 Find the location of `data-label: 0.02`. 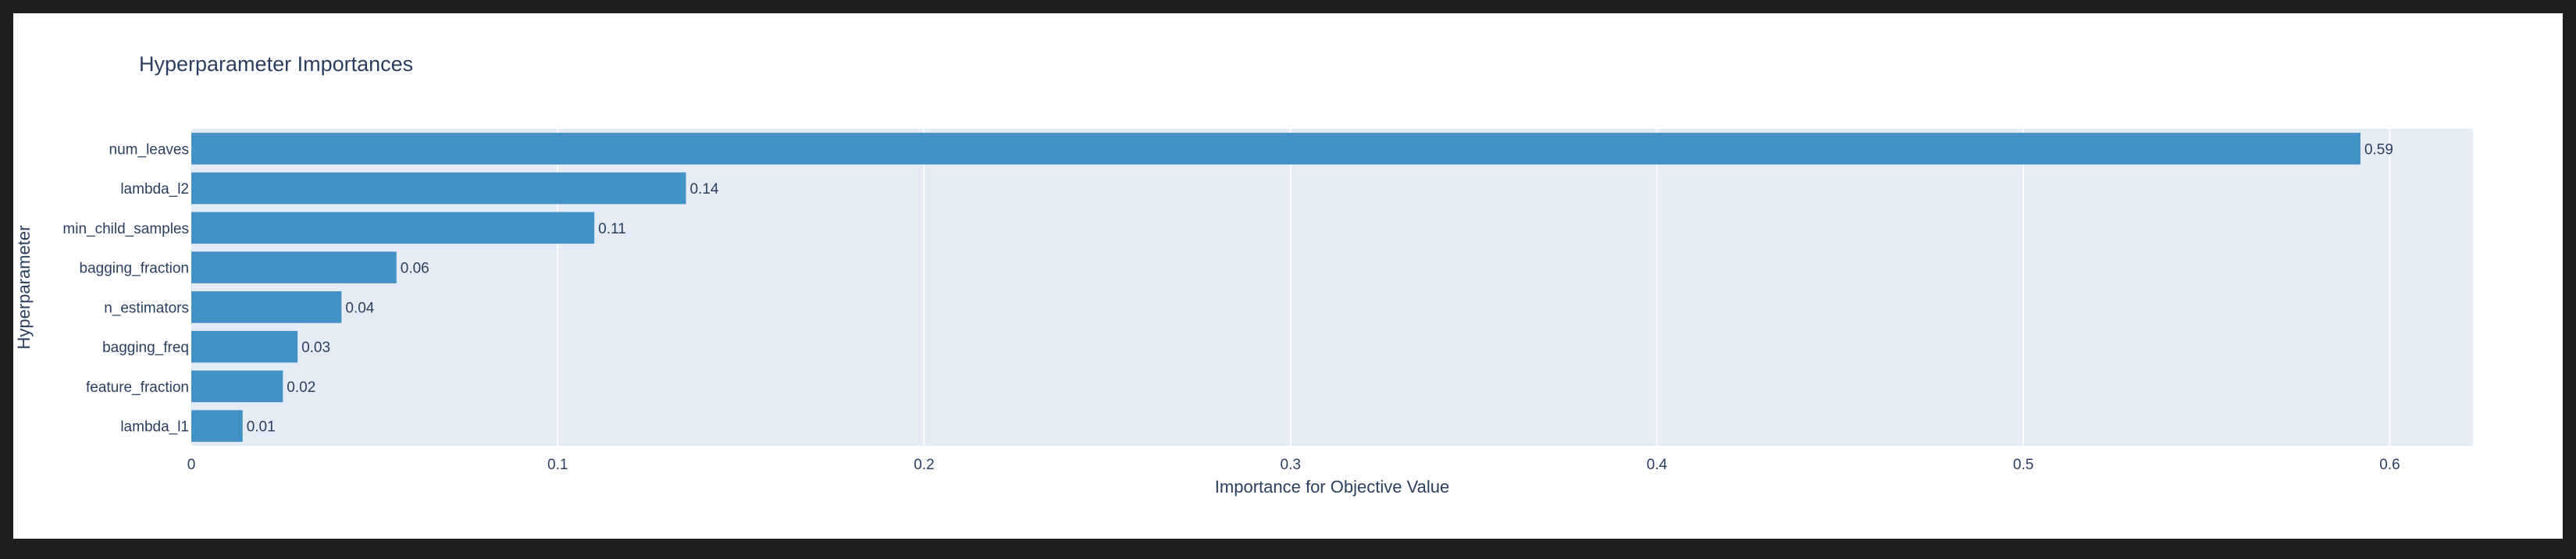

data-label: 0.02 is located at coordinates (301, 387).